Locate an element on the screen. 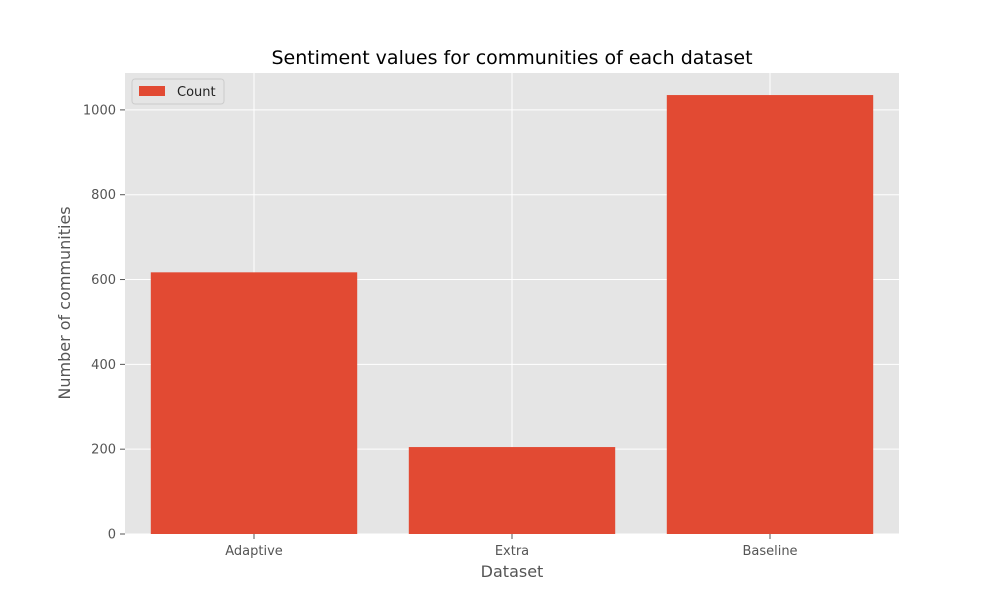 This screenshot has height=600, width=1000. x-axis-ticks: Adaptive Extra Baseline is located at coordinates (511, 546).